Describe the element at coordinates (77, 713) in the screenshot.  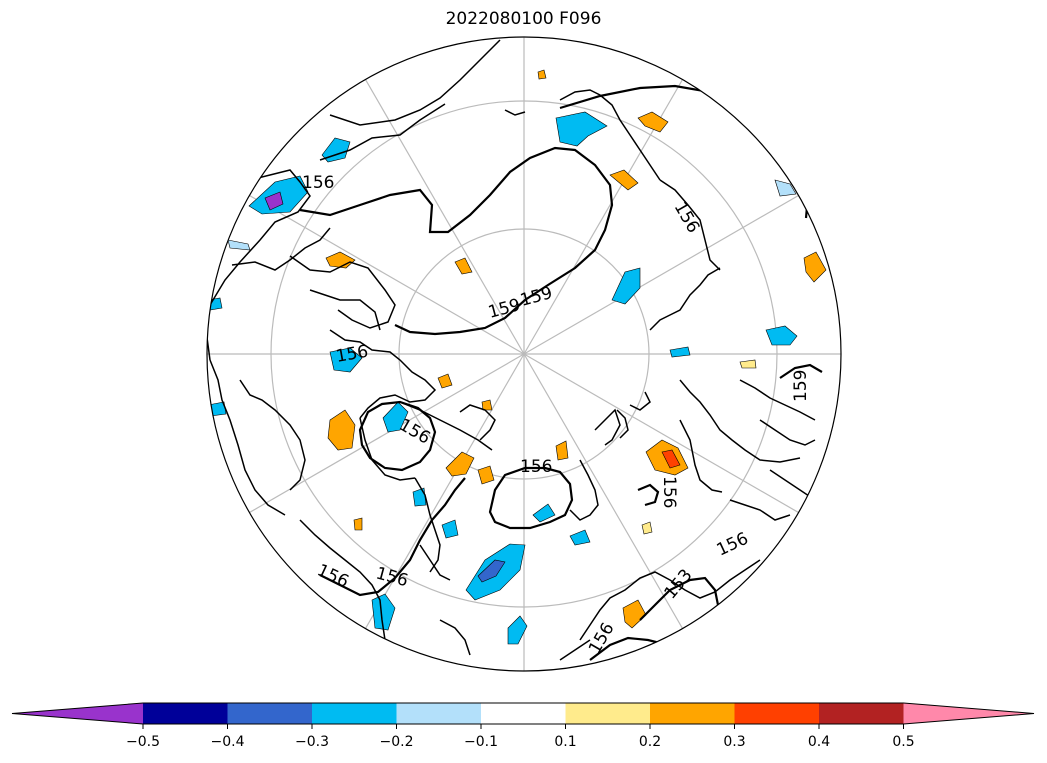
I see `colorbar-extend-min` at that location.